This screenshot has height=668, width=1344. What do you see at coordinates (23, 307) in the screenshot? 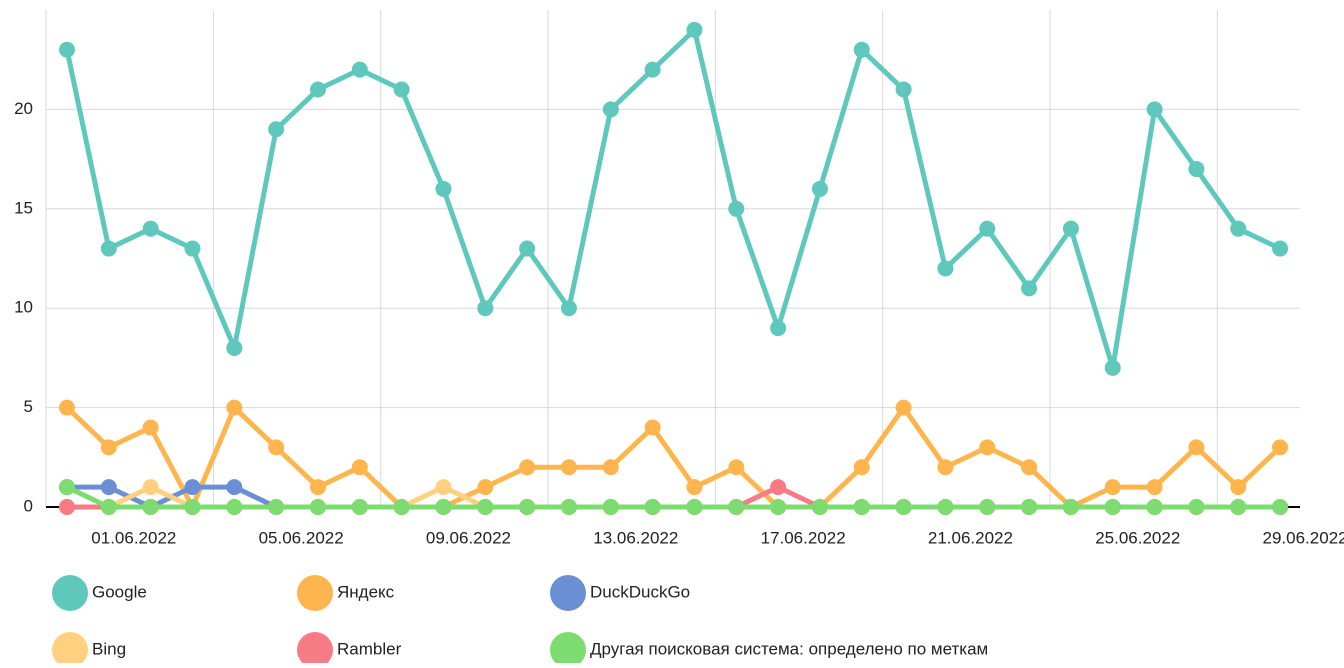
I see `y-tick-label: 10` at bounding box center [23, 307].